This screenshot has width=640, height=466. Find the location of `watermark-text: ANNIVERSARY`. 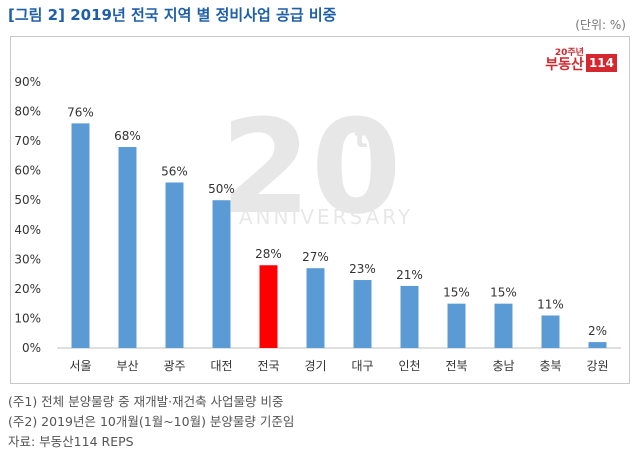

watermark-text: ANNIVERSARY is located at coordinates (326, 217).